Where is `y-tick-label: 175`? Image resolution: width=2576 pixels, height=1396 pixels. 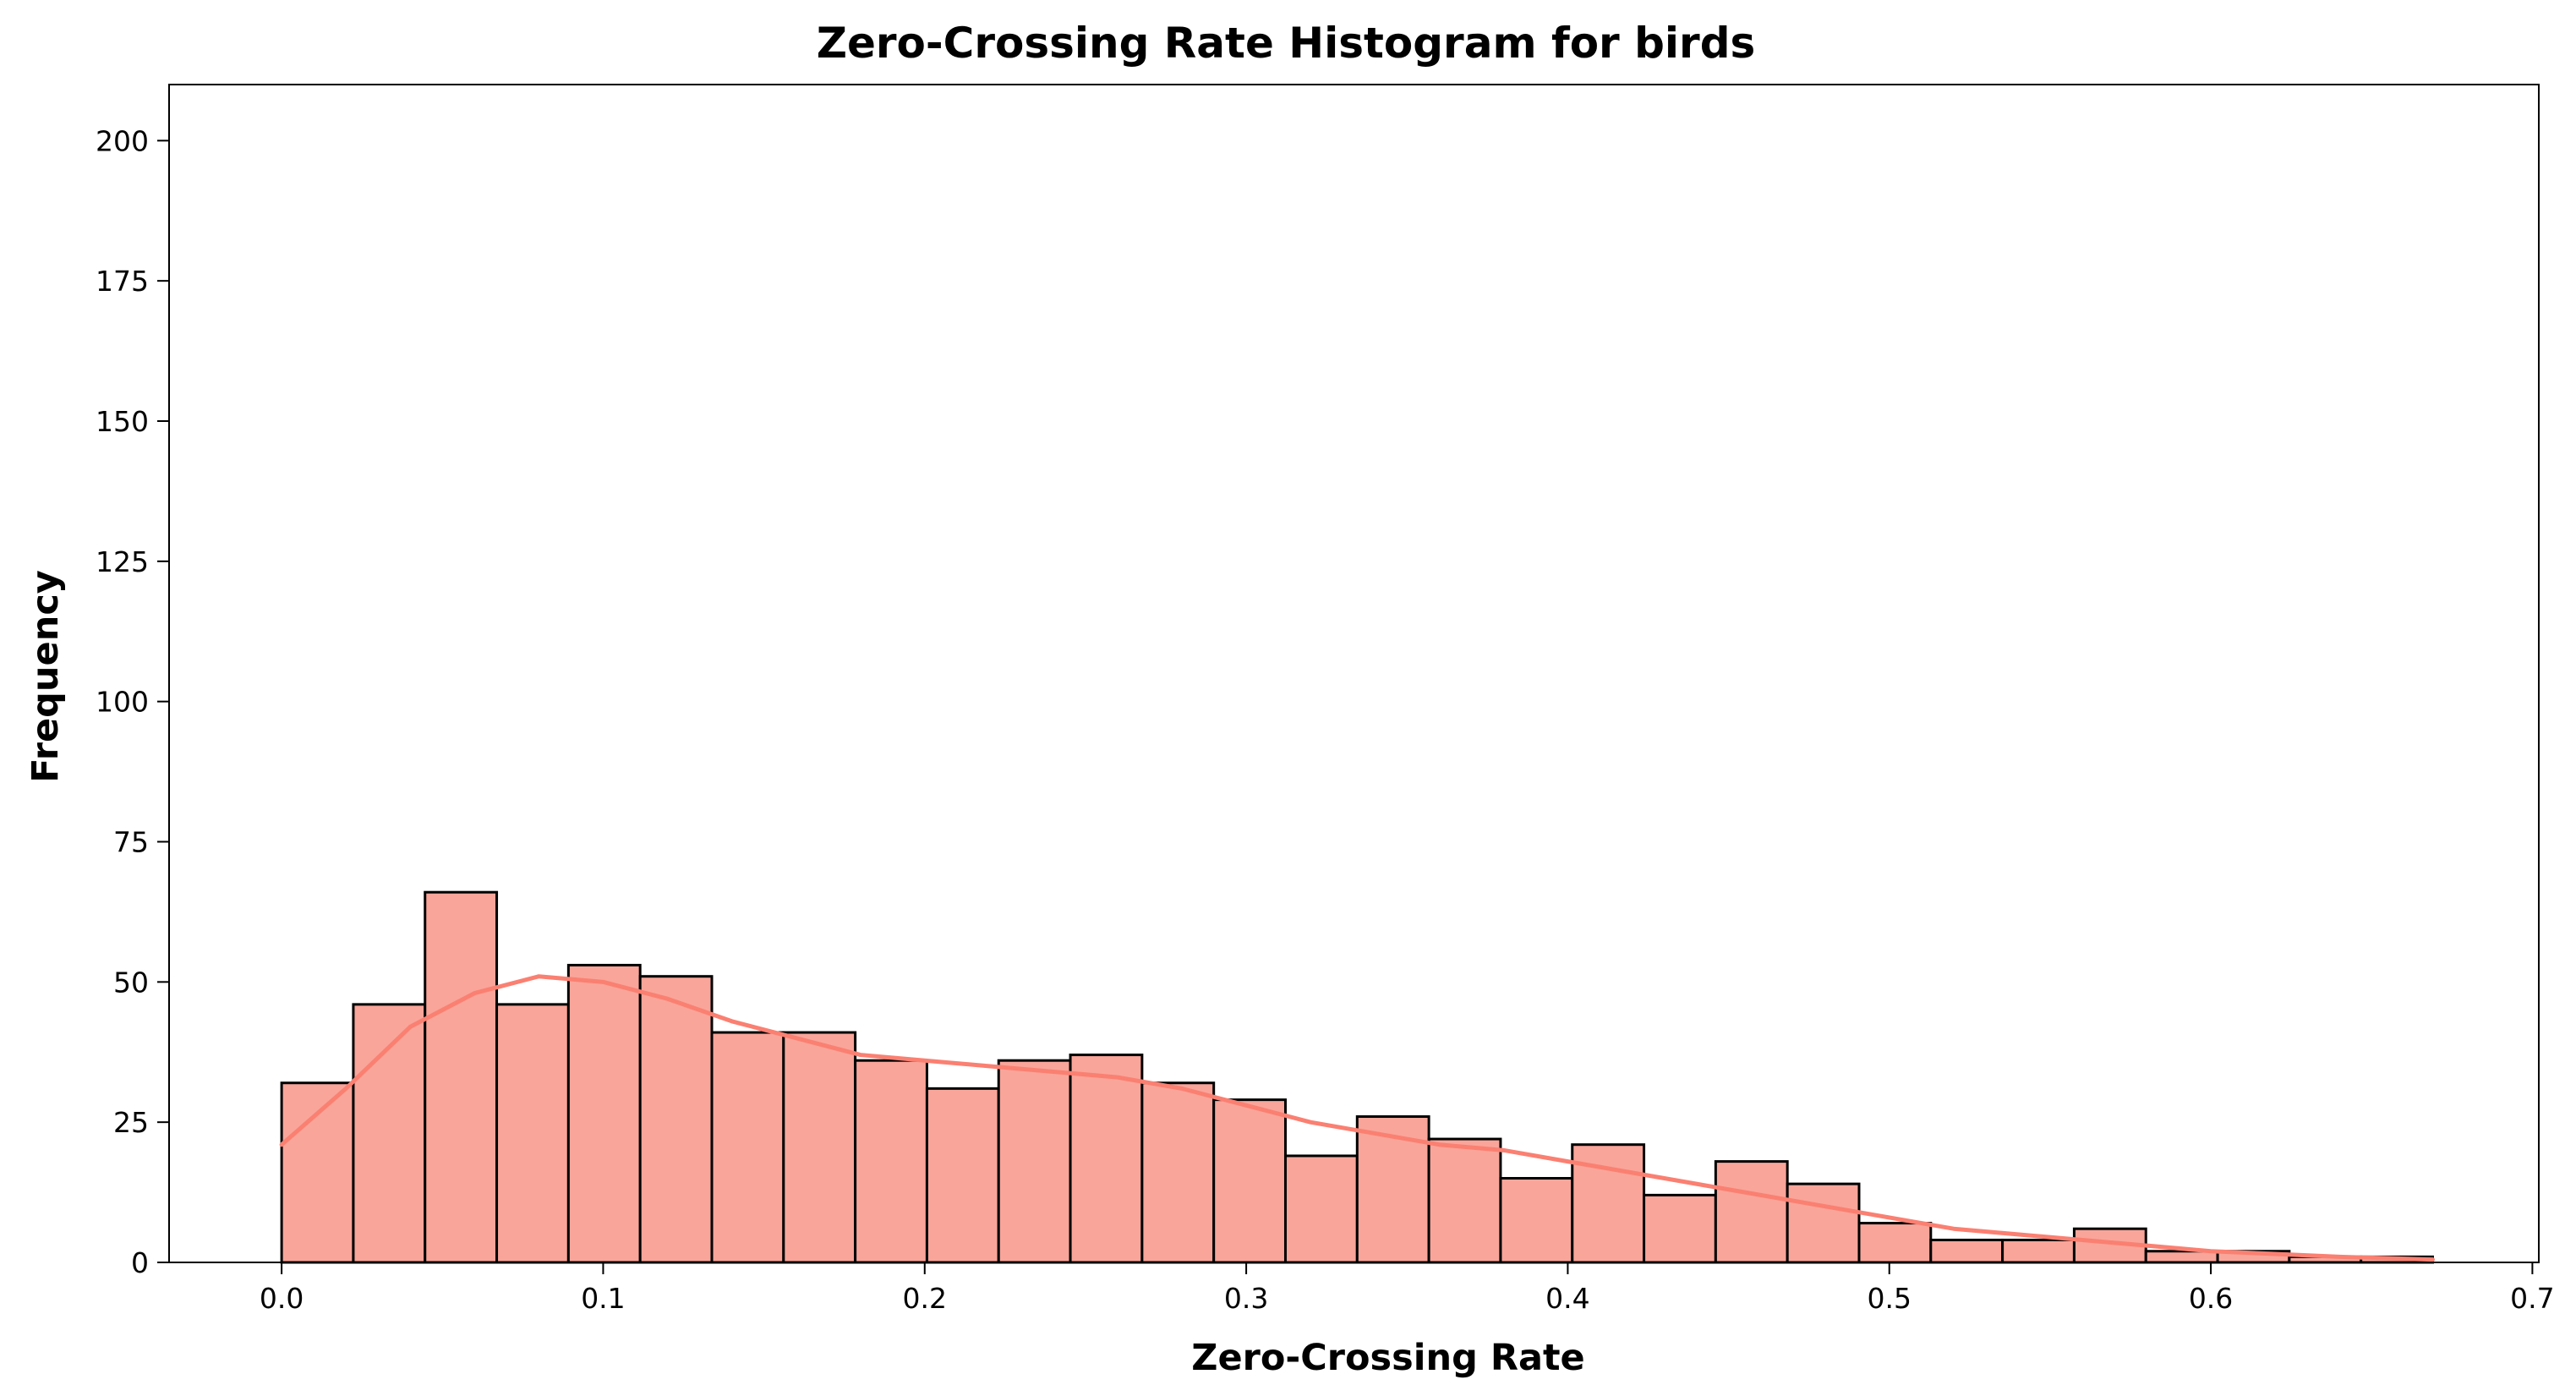 y-tick-label: 175 is located at coordinates (122, 281).